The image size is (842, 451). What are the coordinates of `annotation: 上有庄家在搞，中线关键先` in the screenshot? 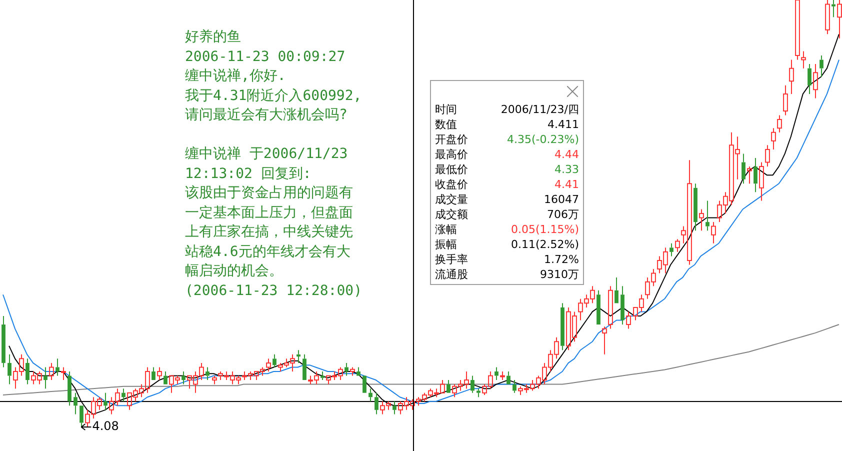 It's located at (269, 232).